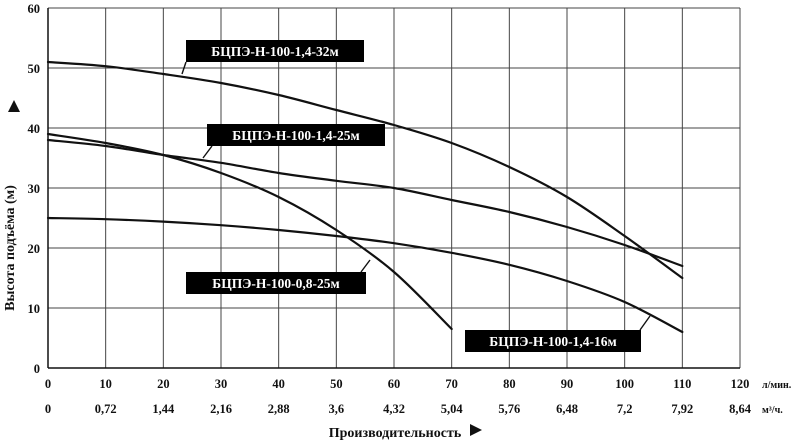 This screenshot has height=440, width=800. What do you see at coordinates (682, 409) in the screenshot?
I see `x-tick-label-secondary: 7,92` at bounding box center [682, 409].